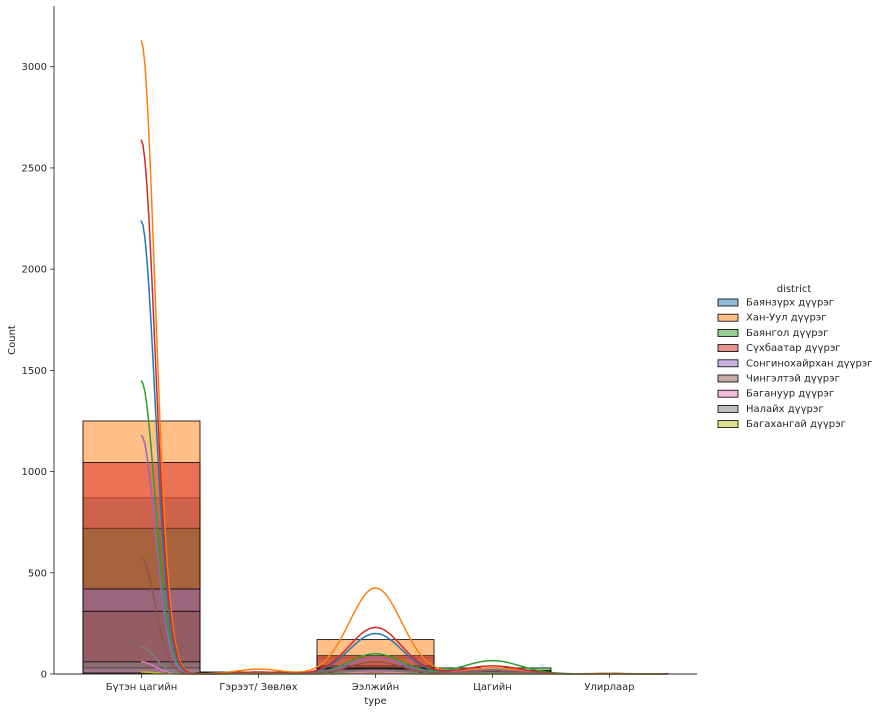 This screenshot has width=880, height=712. I want to click on legend-label: Хан-Уул дүүрэг, so click(786, 318).